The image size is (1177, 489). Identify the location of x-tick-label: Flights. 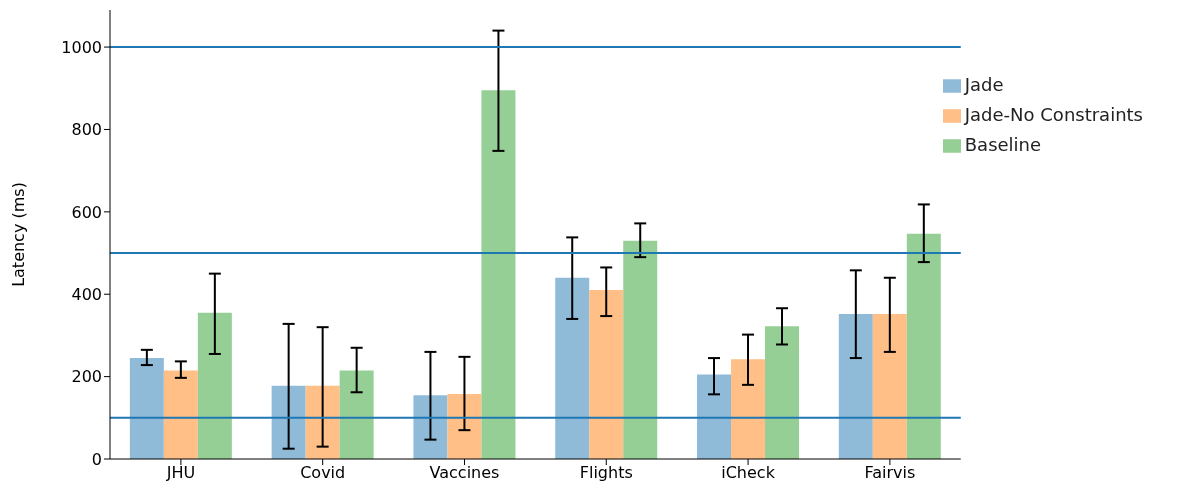
(606, 473).